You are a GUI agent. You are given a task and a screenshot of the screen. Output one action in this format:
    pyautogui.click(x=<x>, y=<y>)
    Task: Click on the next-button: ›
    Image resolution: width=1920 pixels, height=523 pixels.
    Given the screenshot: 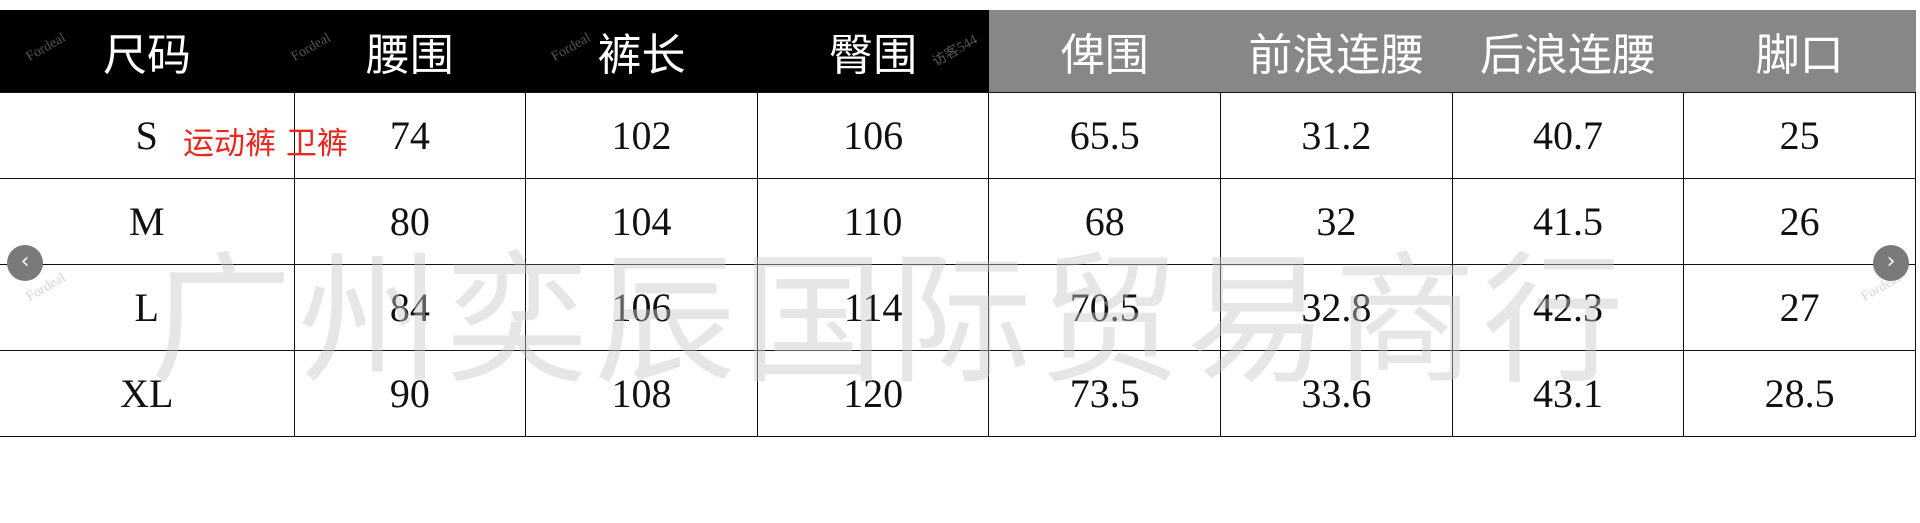 What is the action you would take?
    pyautogui.click(x=1891, y=263)
    